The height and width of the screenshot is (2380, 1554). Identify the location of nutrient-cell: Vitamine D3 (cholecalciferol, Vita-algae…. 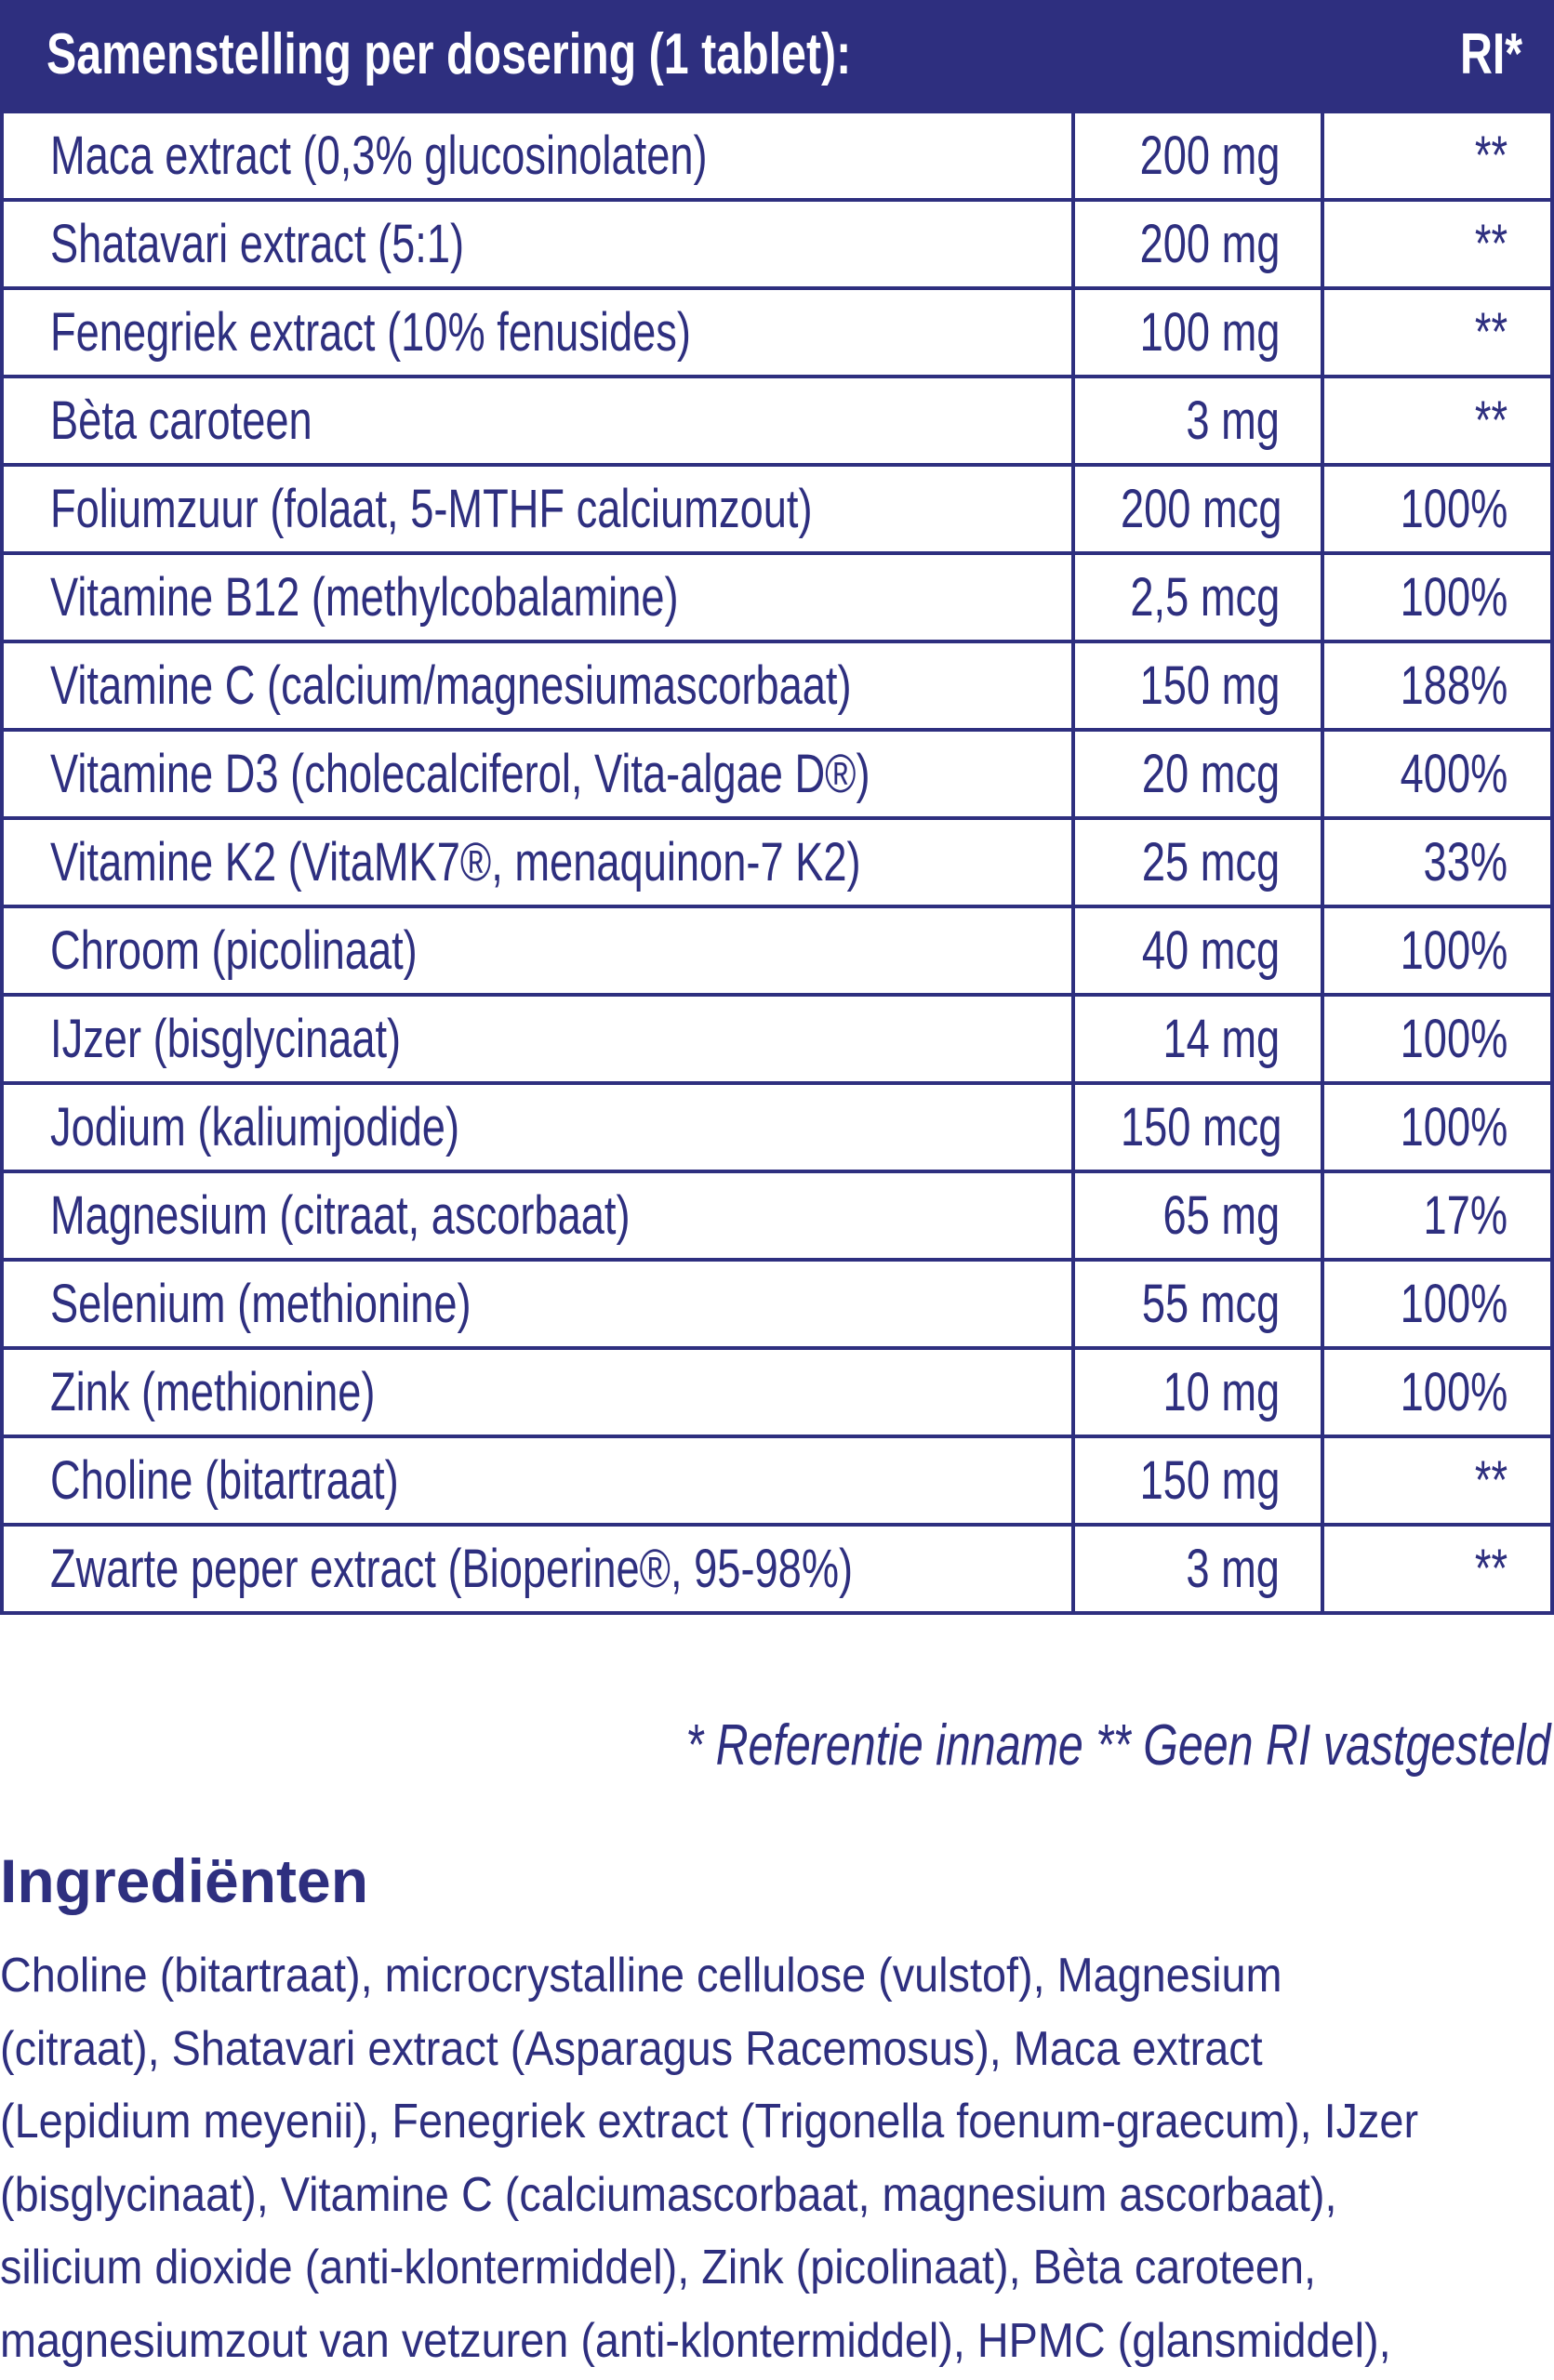
(537, 774).